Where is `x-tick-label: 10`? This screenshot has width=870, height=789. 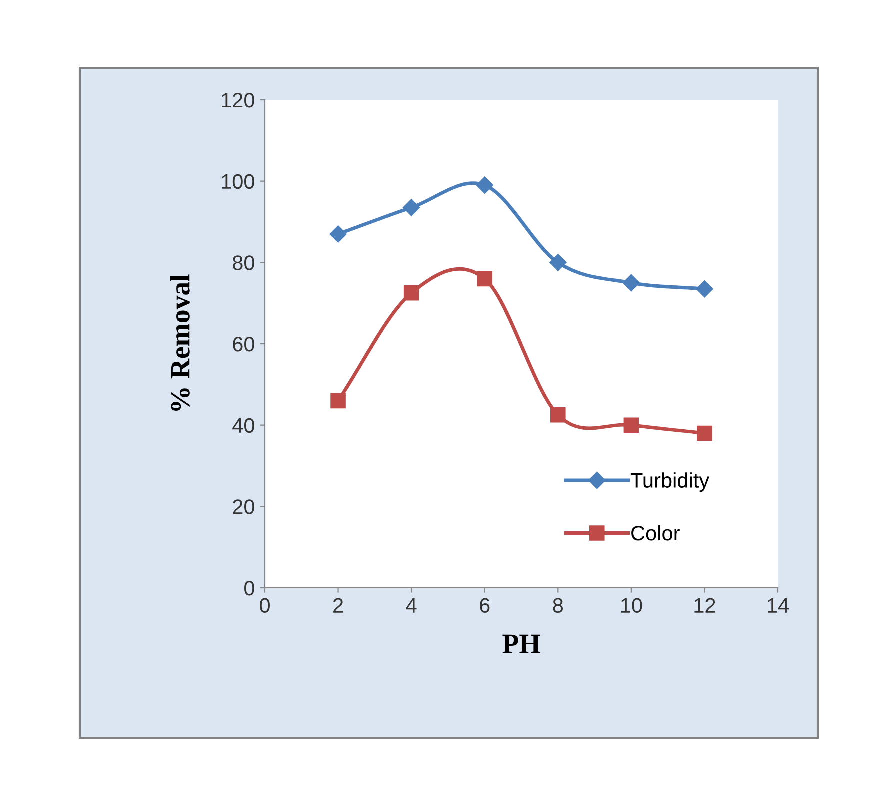 x-tick-label: 10 is located at coordinates (631, 606).